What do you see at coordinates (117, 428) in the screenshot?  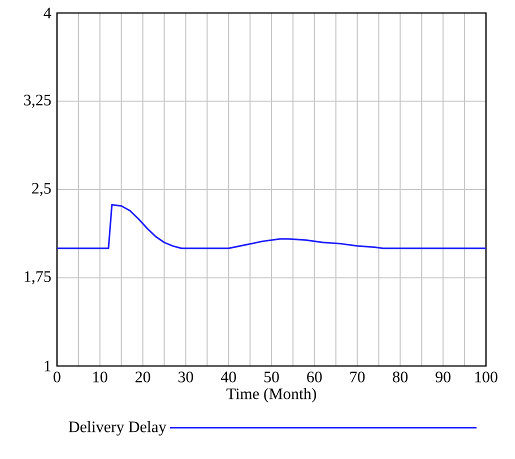 I see `text: Delivery Delay` at bounding box center [117, 428].